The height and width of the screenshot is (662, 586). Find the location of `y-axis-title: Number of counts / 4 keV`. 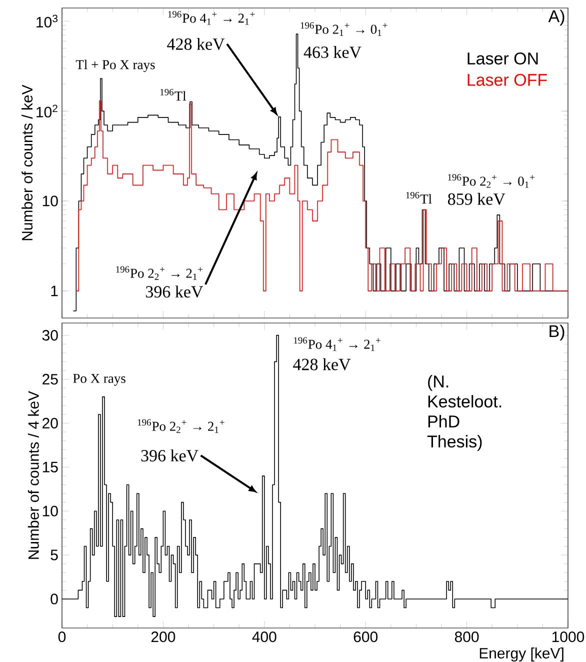

y-axis-title: Number of counts / 4 keV is located at coordinates (33, 474).